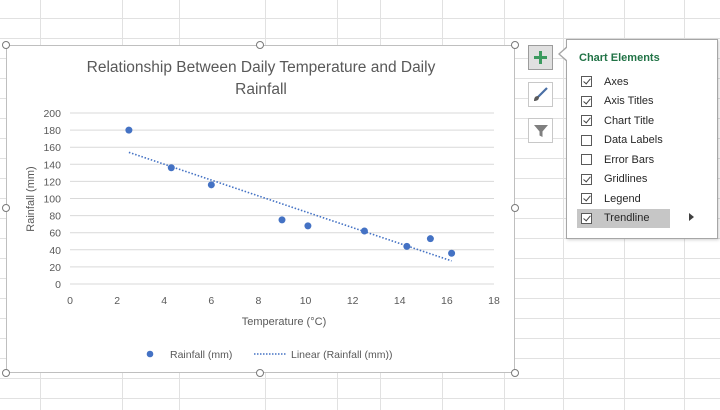 This screenshot has height=410, width=720. I want to click on resize-handle-top-left, so click(6, 45).